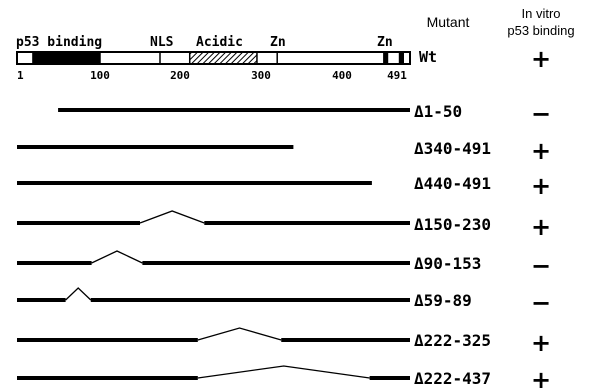  What do you see at coordinates (20, 75) in the screenshot?
I see `tick-label-1: 1` at bounding box center [20, 75].